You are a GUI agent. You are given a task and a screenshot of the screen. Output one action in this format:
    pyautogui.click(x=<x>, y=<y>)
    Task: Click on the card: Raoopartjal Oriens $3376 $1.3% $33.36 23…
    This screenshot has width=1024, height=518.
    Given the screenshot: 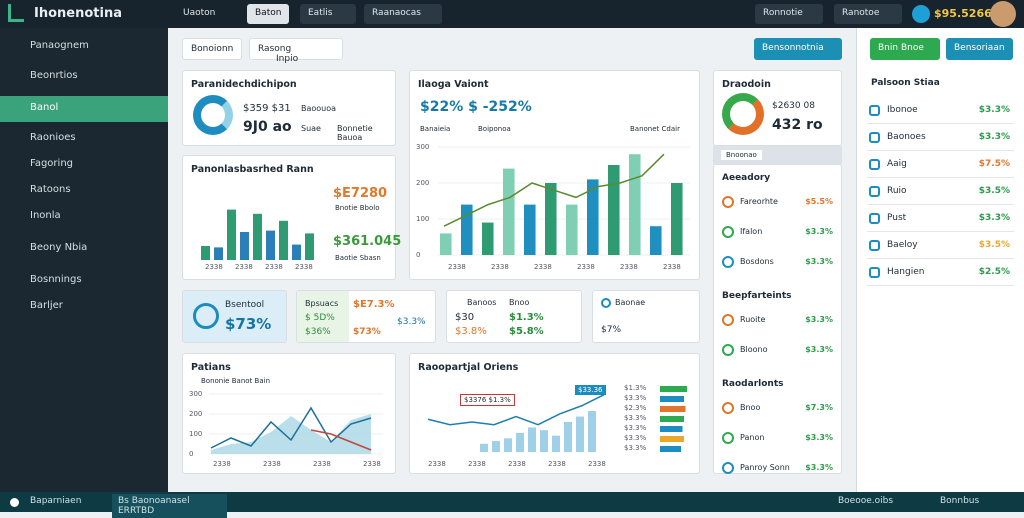 What is the action you would take?
    pyautogui.click(x=554, y=413)
    